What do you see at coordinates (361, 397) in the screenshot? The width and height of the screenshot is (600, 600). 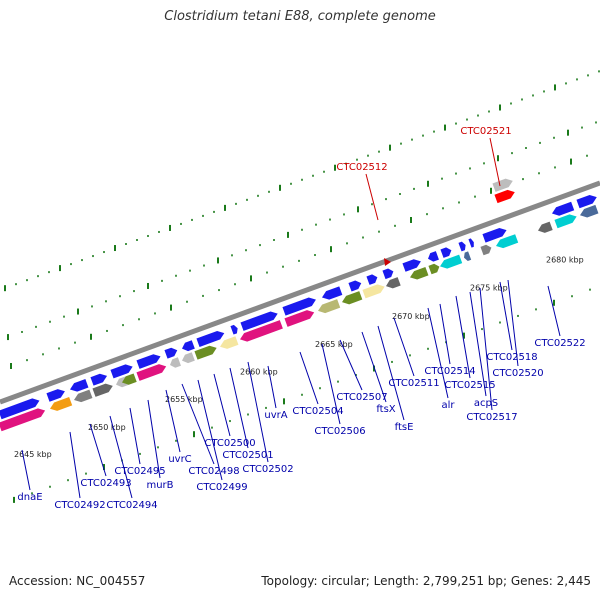 I see `gene-label: CTC02507` at bounding box center [361, 397].